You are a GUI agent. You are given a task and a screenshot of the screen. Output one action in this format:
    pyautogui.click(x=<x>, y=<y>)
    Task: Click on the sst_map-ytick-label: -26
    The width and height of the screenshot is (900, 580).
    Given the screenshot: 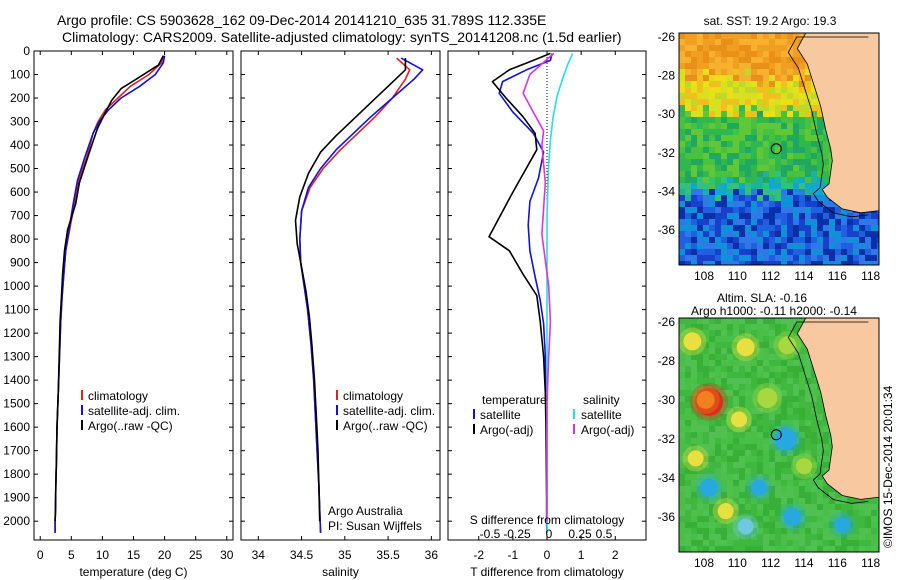 What is the action you would take?
    pyautogui.click(x=667, y=37)
    